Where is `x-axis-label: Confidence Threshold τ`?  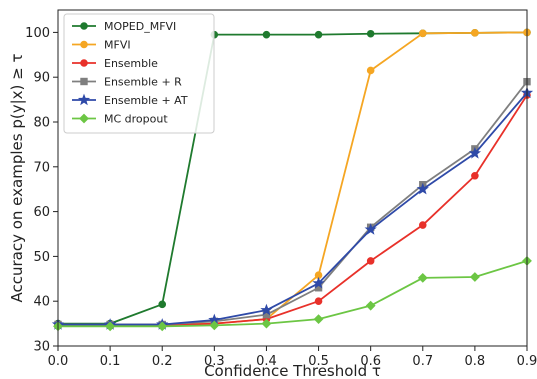 x-axis-label: Confidence Threshold τ is located at coordinates (292, 370).